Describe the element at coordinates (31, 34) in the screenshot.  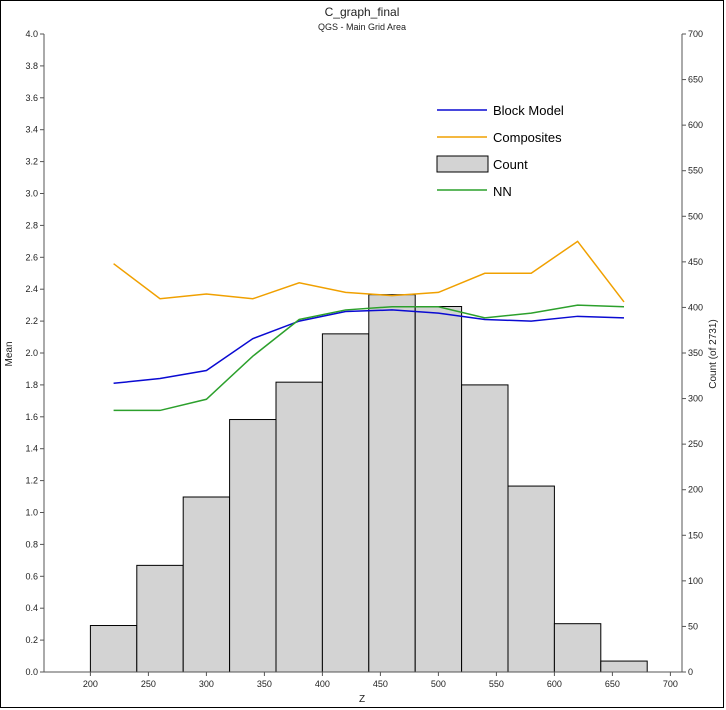
I see `y-left-tick-label-20: 4.0` at that location.